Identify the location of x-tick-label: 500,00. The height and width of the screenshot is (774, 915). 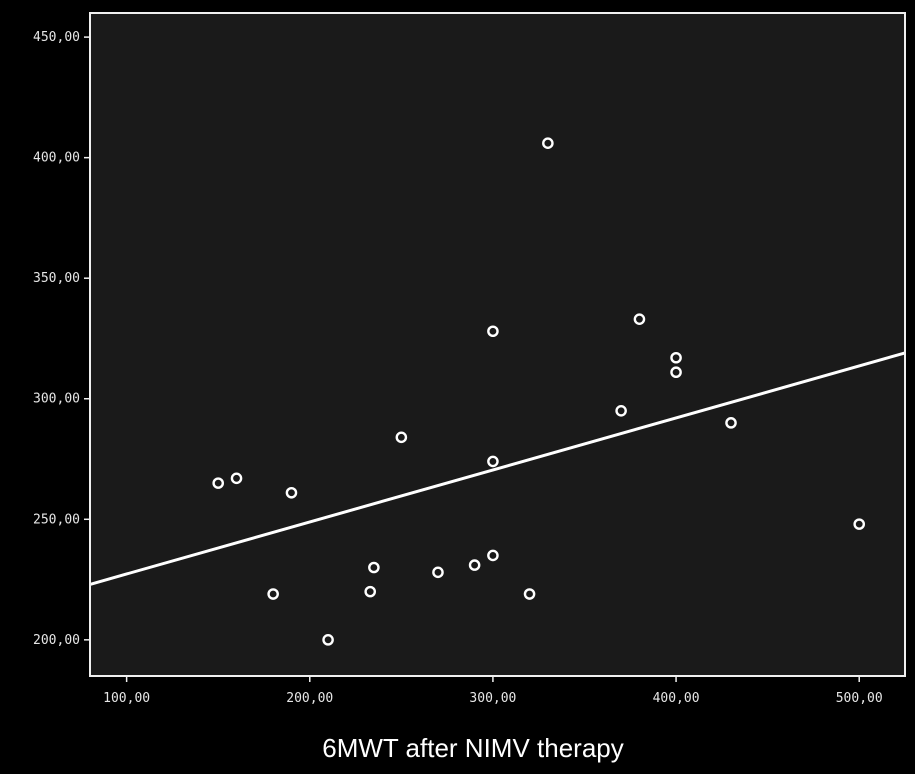
(859, 698).